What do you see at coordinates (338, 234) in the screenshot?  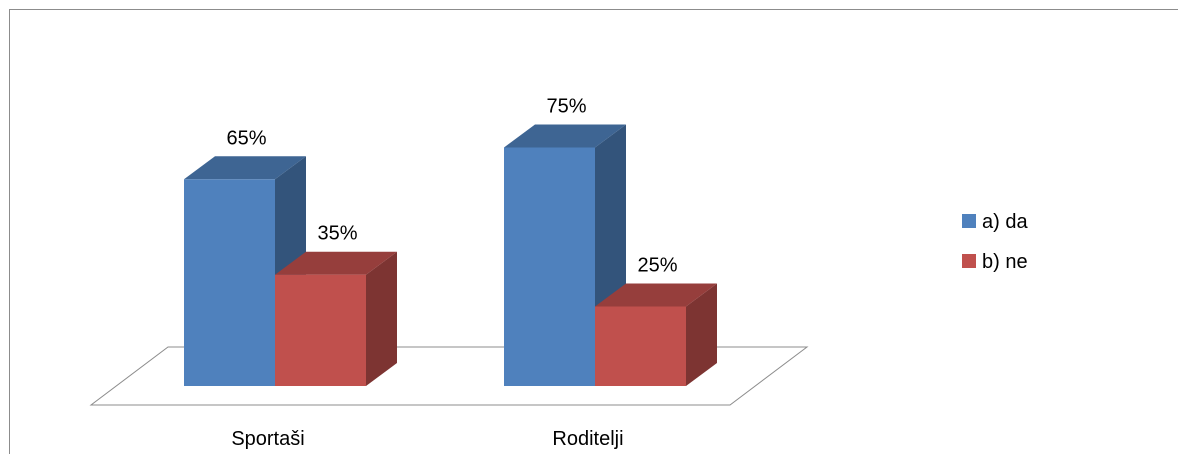 I see `data-label: 35%` at bounding box center [338, 234].